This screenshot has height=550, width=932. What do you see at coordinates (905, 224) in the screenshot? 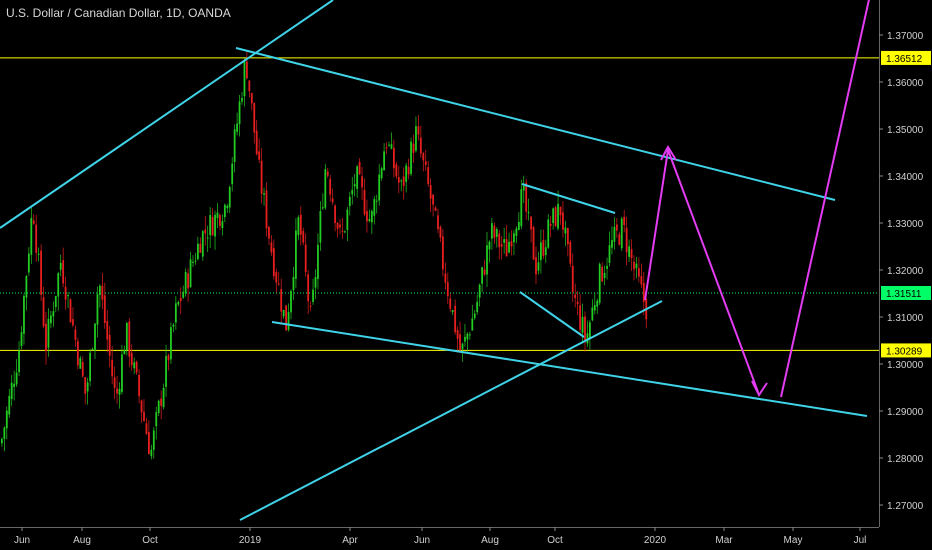
I see `price-tick-label: 1.33000` at bounding box center [905, 224].